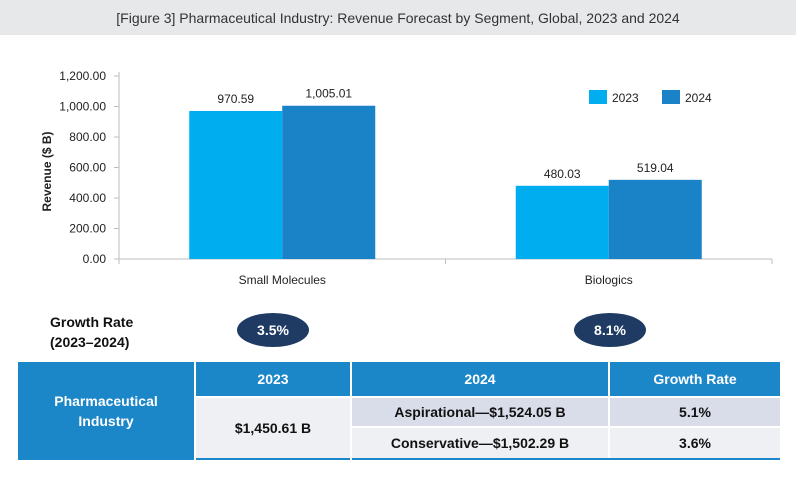 The width and height of the screenshot is (796, 478). I want to click on y-tick-label: 600.00, so click(87, 168).